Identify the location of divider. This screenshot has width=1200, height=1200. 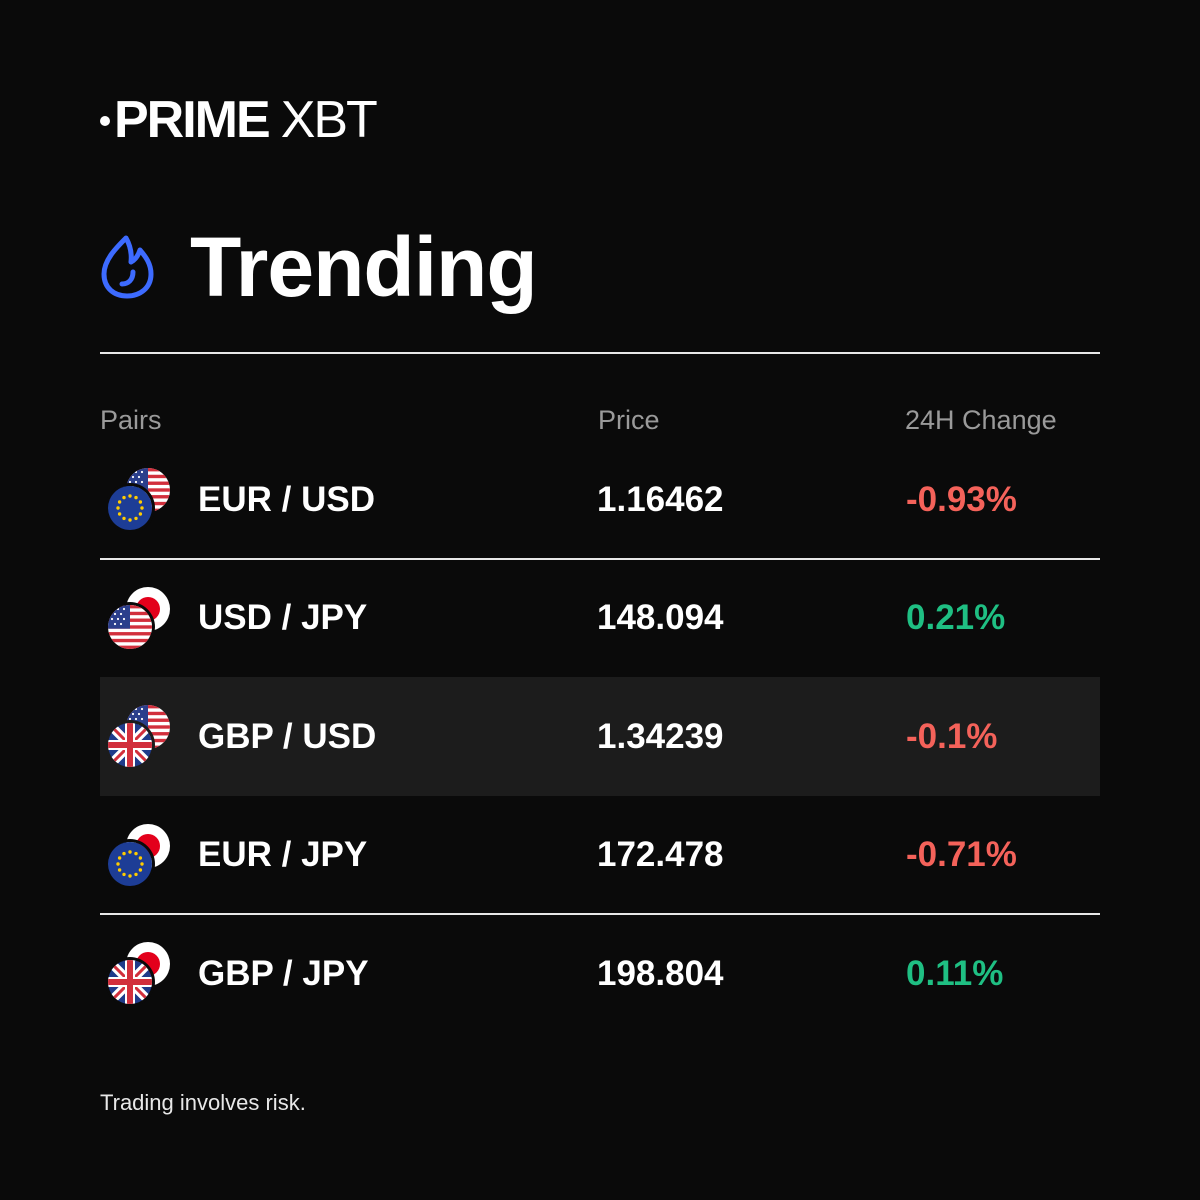
(600, 353).